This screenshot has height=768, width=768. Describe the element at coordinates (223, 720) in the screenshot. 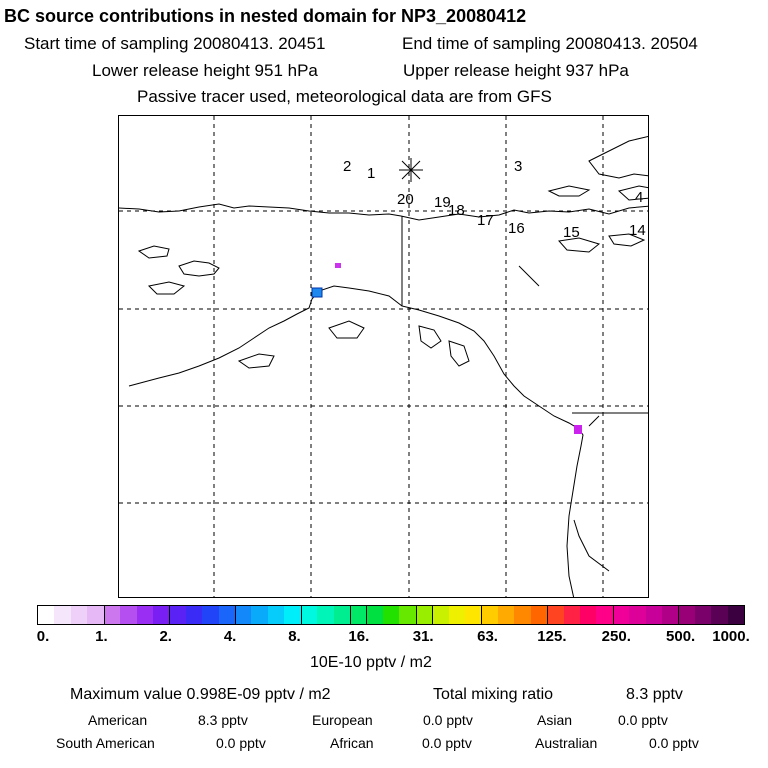

I see `region-value-american: 8.3 pptv` at that location.